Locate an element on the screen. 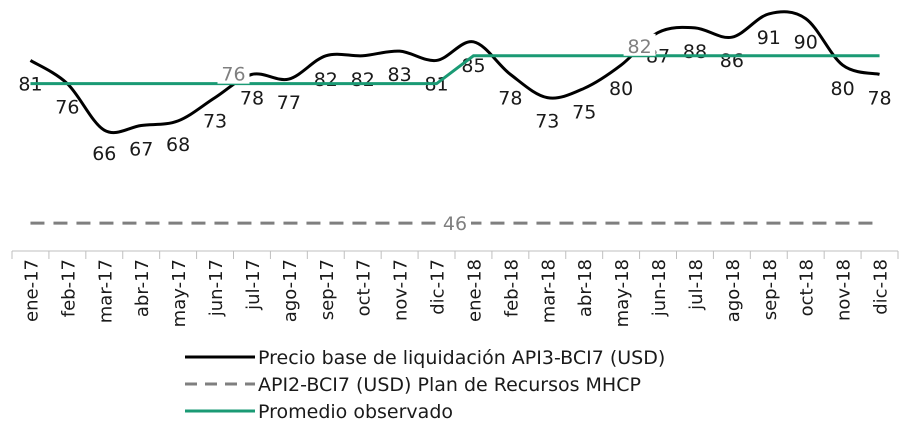 This screenshot has height=422, width=903. data-label: 75 is located at coordinates (584, 112).